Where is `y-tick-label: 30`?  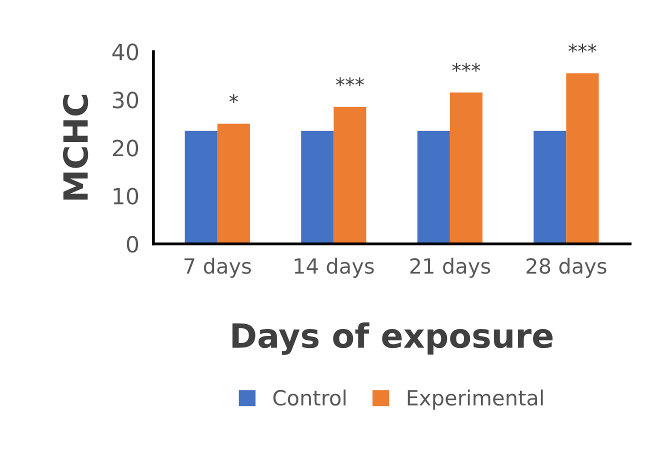 y-tick-label: 30 is located at coordinates (125, 100).